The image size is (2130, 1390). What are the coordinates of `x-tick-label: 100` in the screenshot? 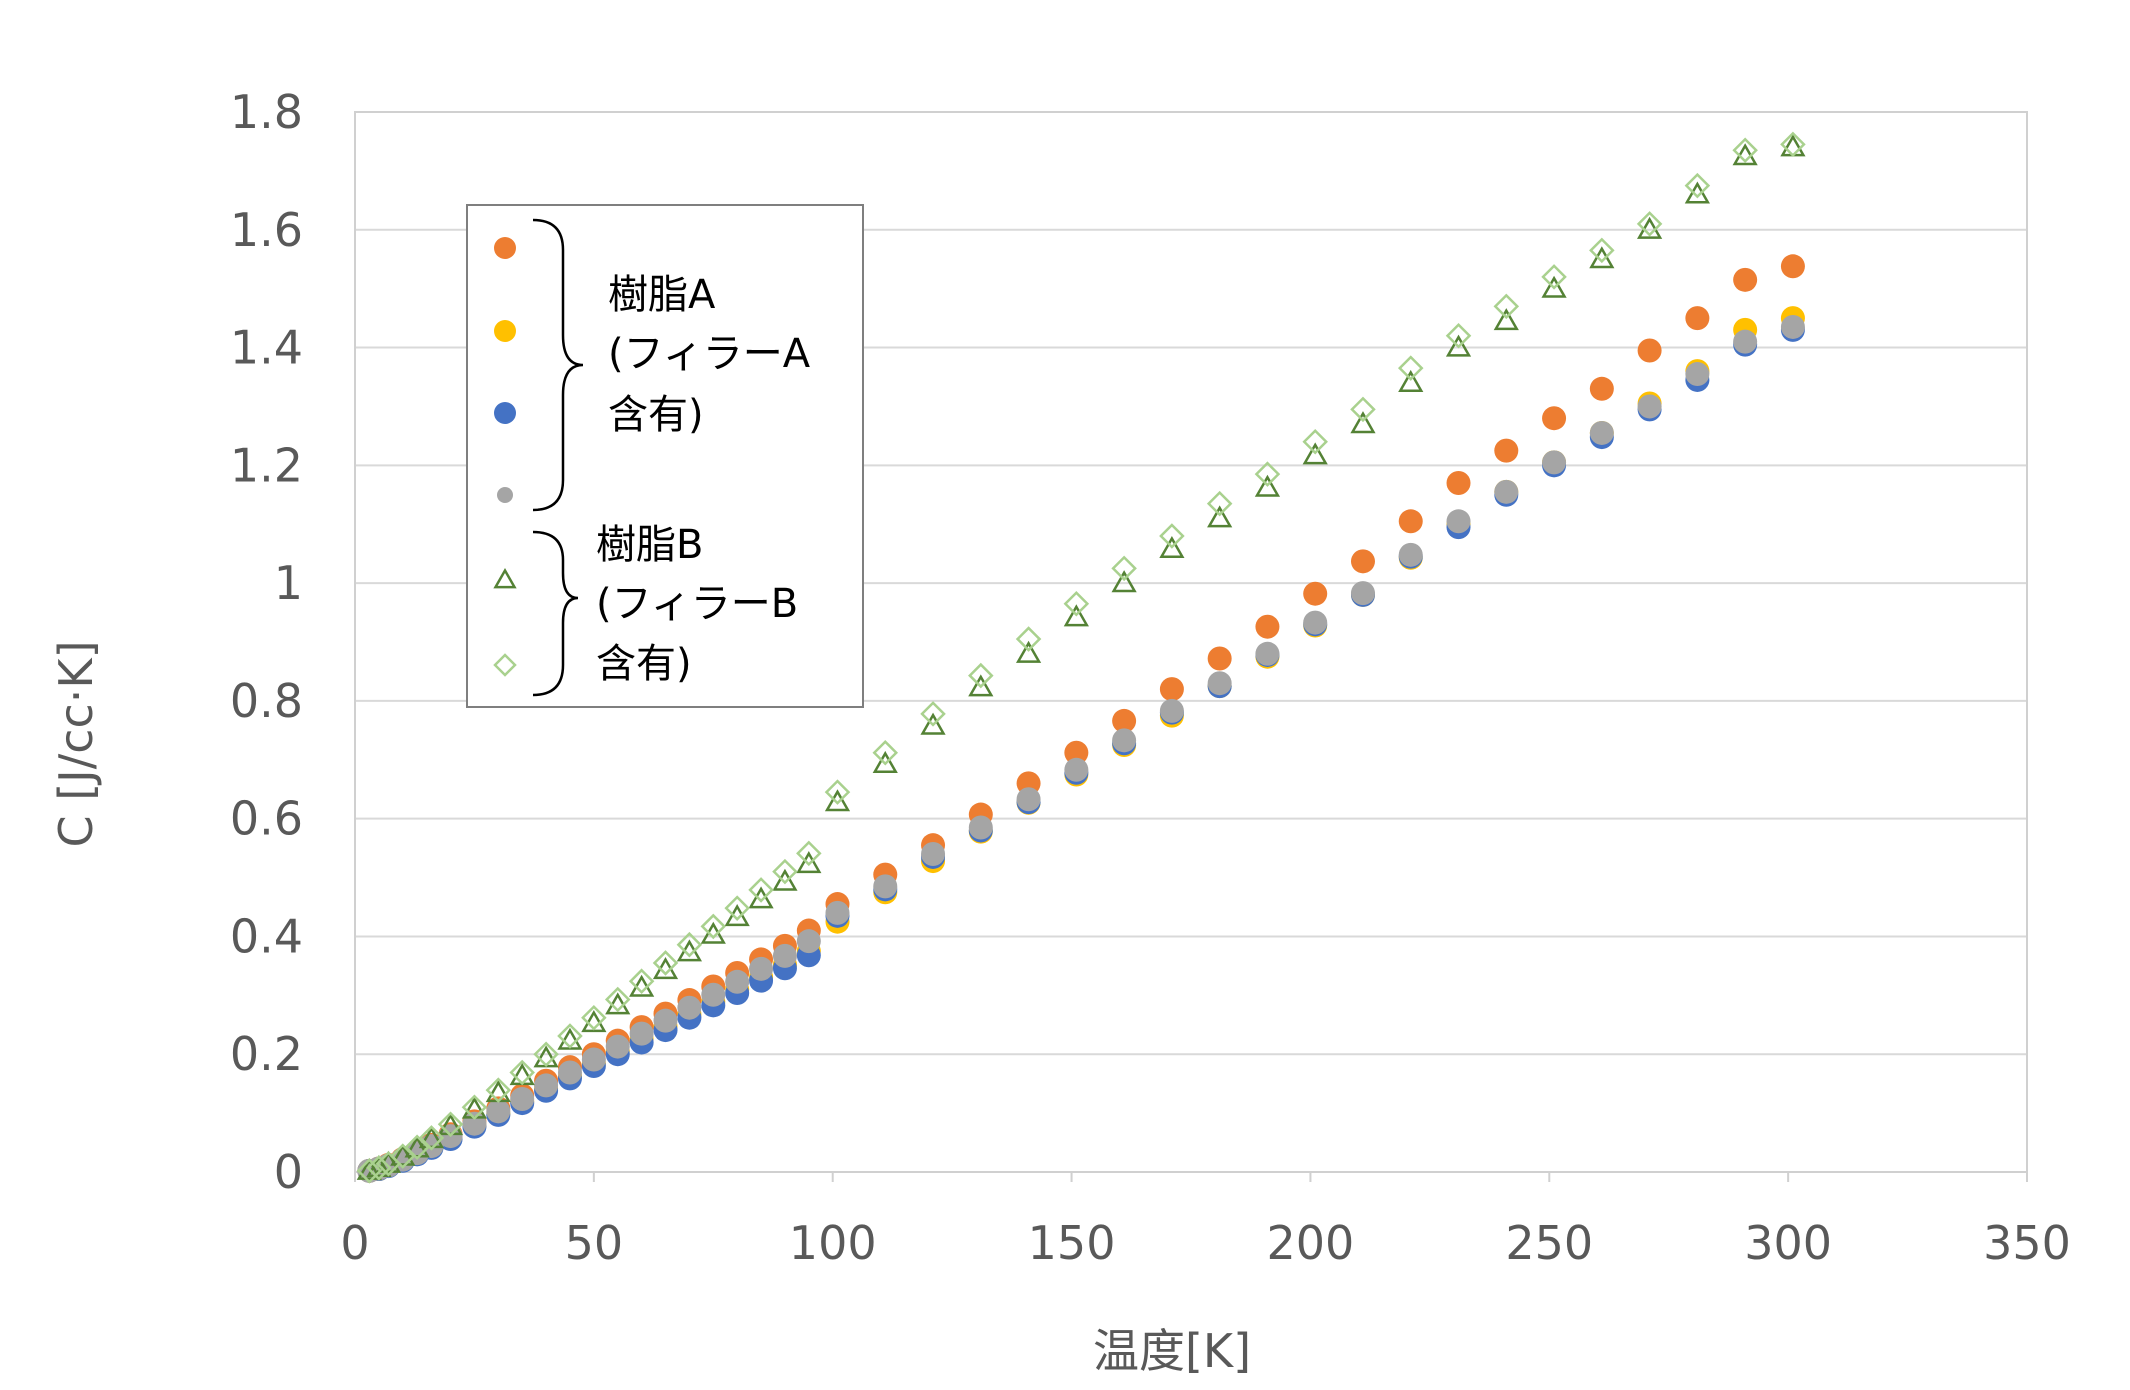 It's located at (833, 1243).